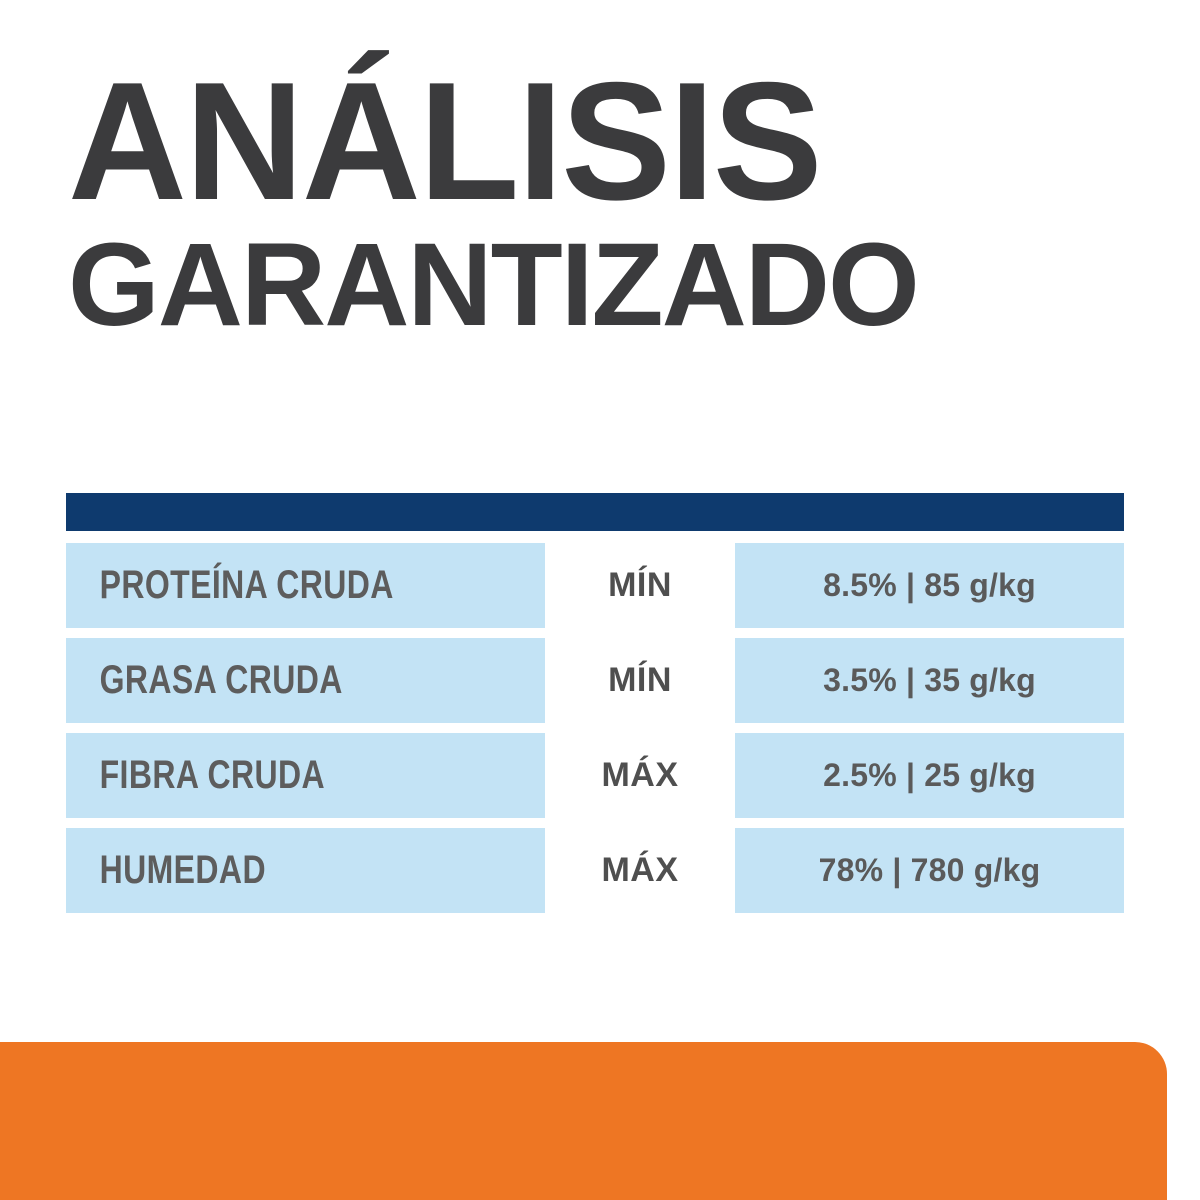  What do you see at coordinates (494, 284) in the screenshot?
I see `title-line-secondary: GARANTIZADO` at bounding box center [494, 284].